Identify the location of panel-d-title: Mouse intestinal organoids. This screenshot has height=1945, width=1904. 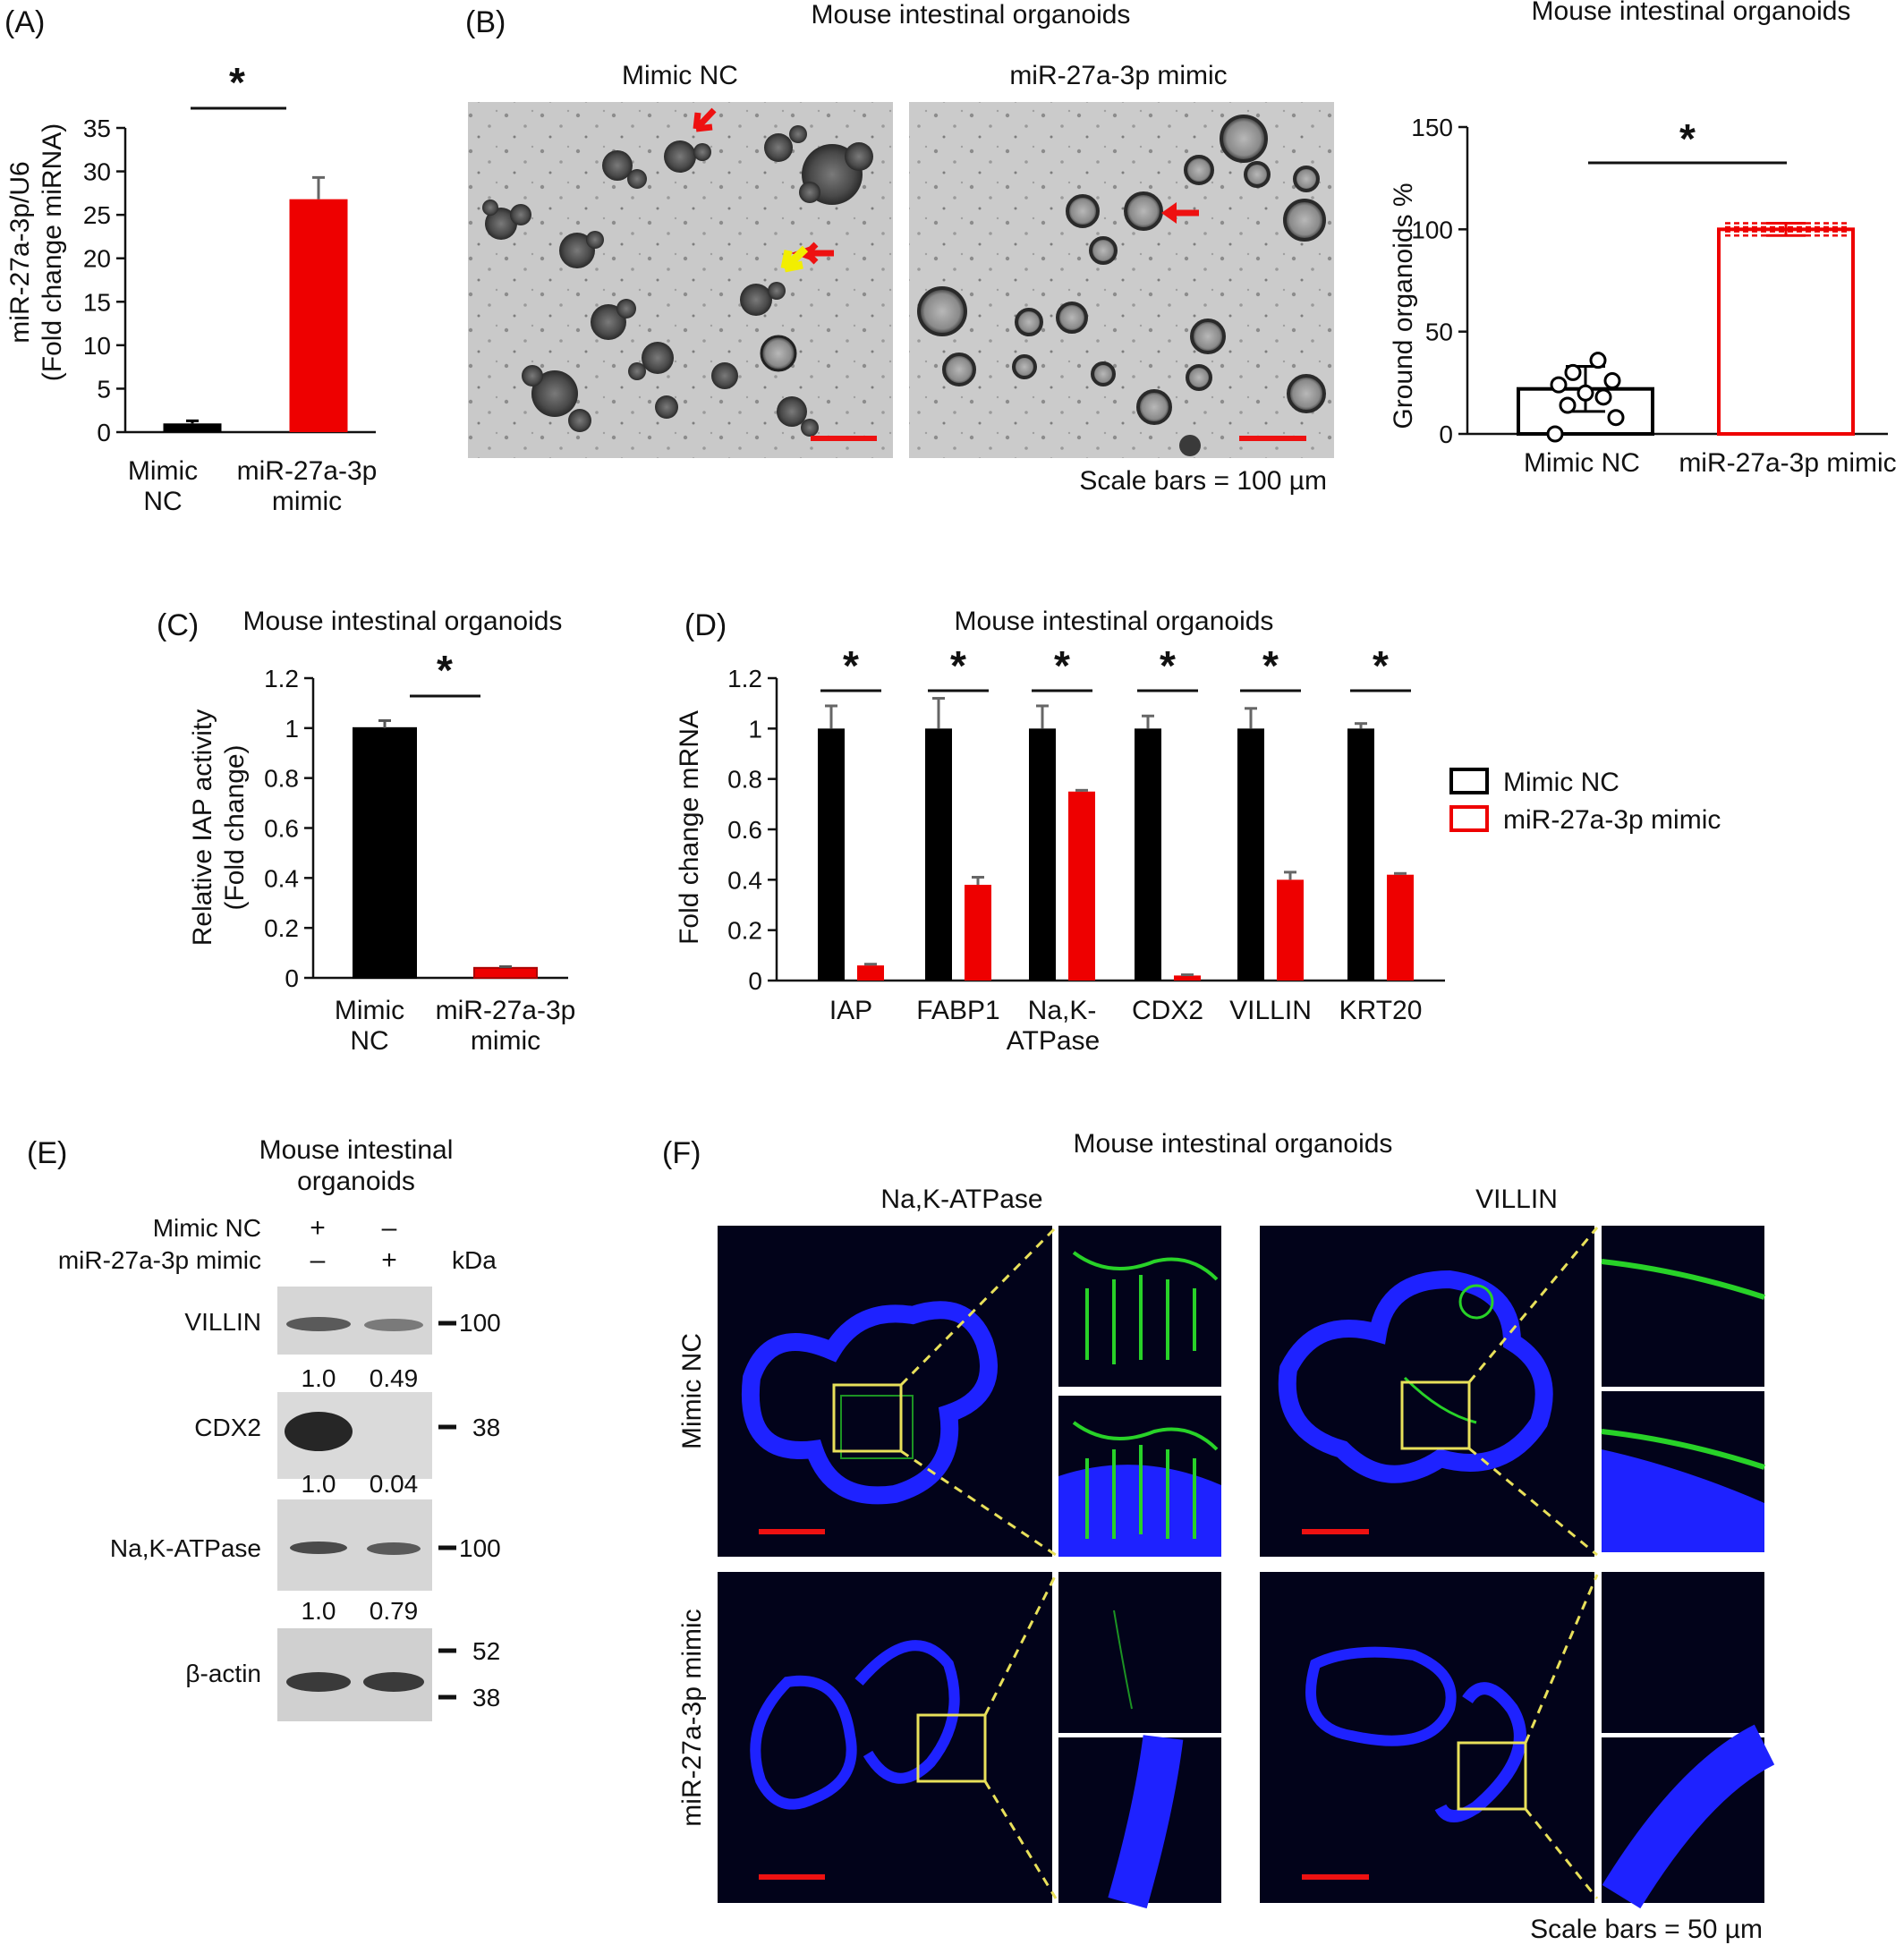
(1115, 621).